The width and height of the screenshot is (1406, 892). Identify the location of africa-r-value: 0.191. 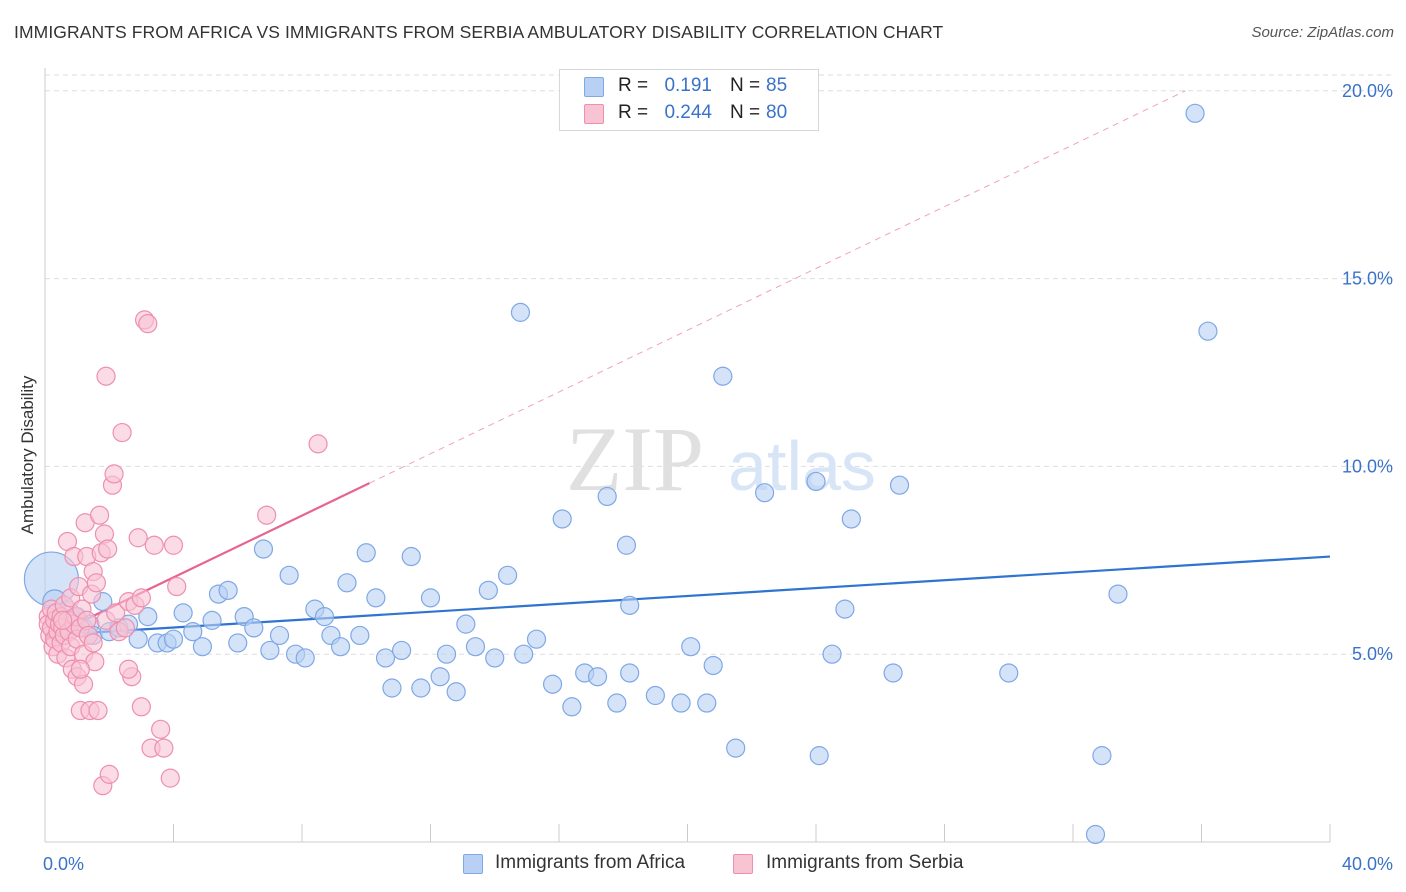
(688, 85).